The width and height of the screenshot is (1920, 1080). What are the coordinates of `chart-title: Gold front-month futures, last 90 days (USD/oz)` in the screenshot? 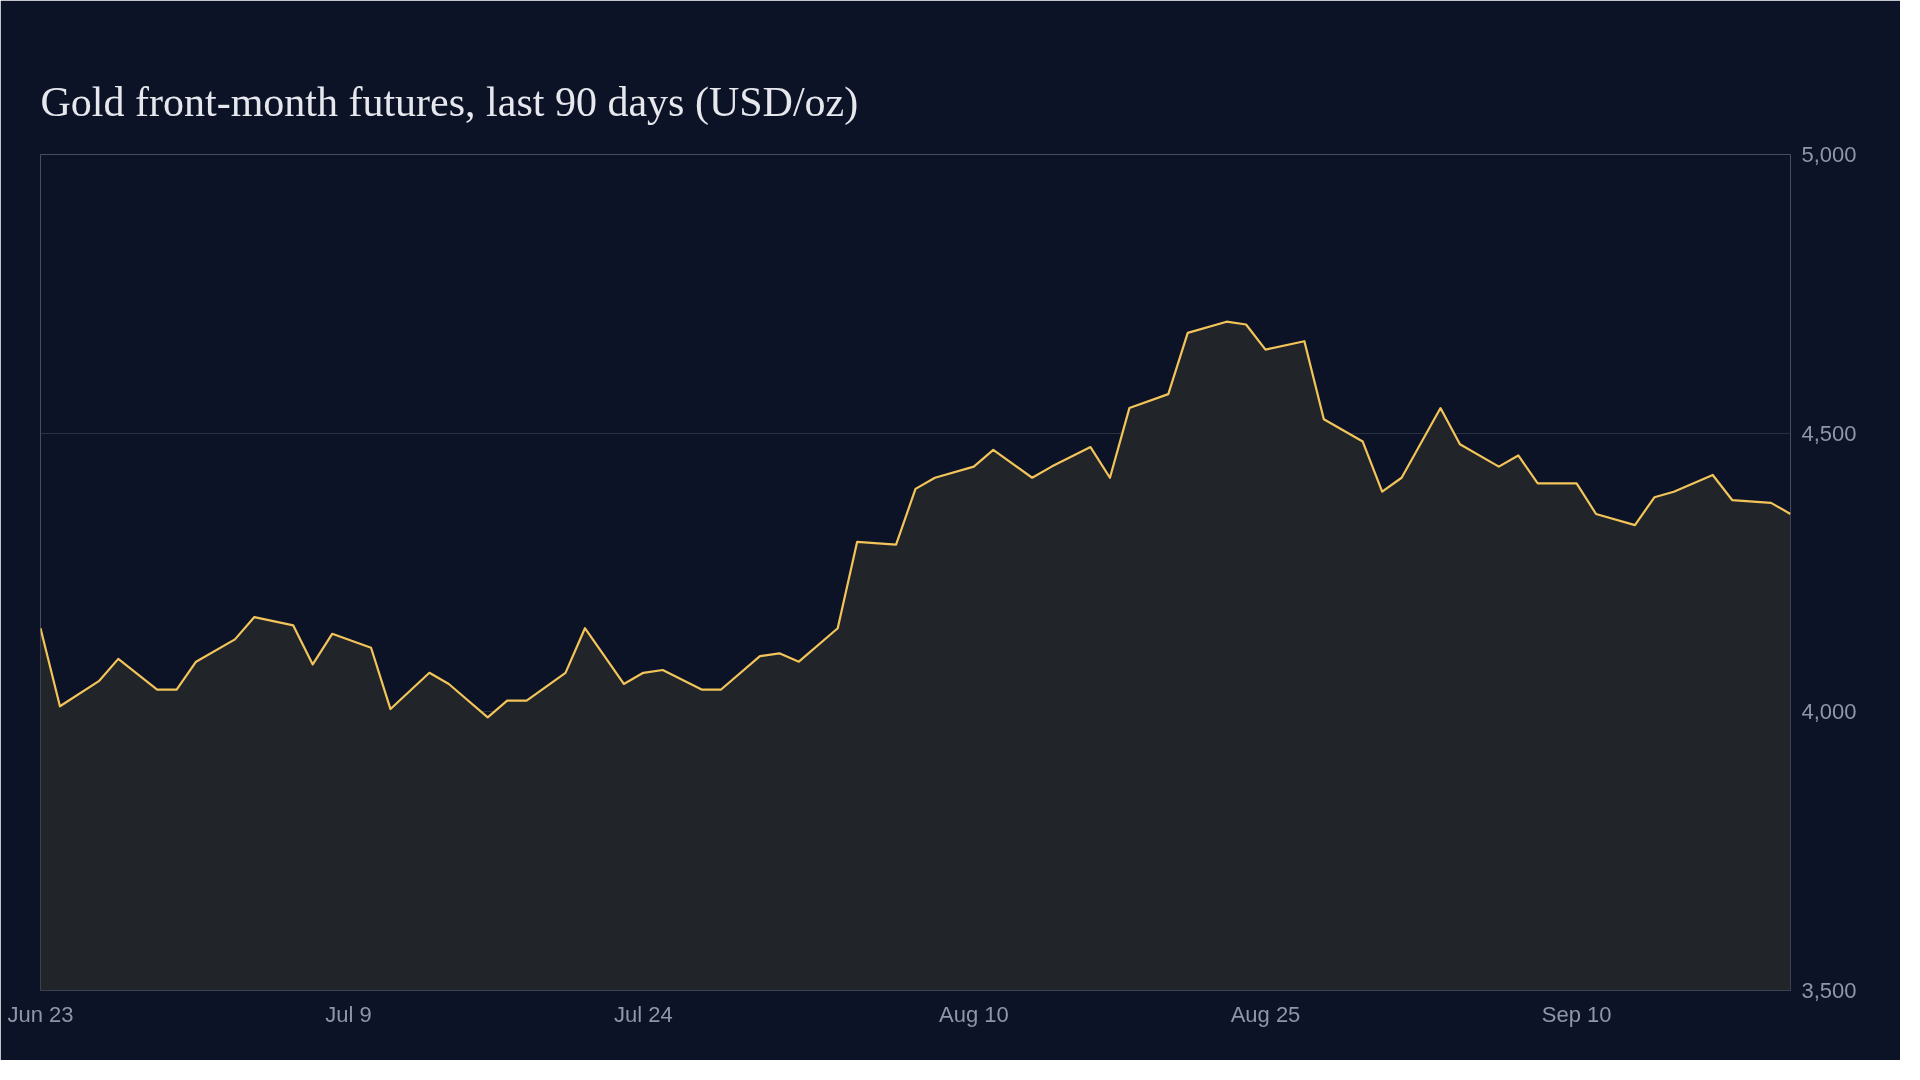 It's located at (449, 102).